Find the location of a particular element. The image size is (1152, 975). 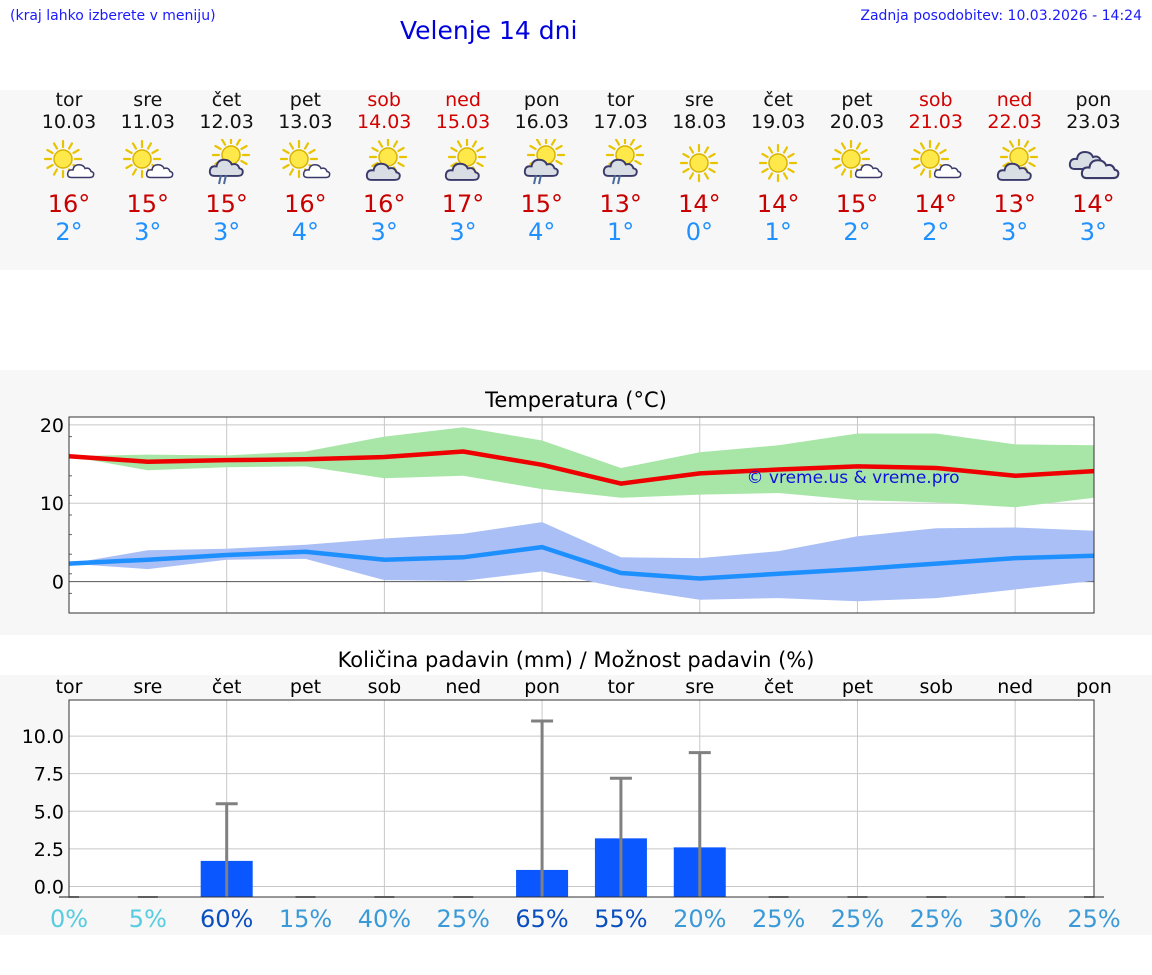

day-column: tor 10.03 16° 2° is located at coordinates (69, 167).